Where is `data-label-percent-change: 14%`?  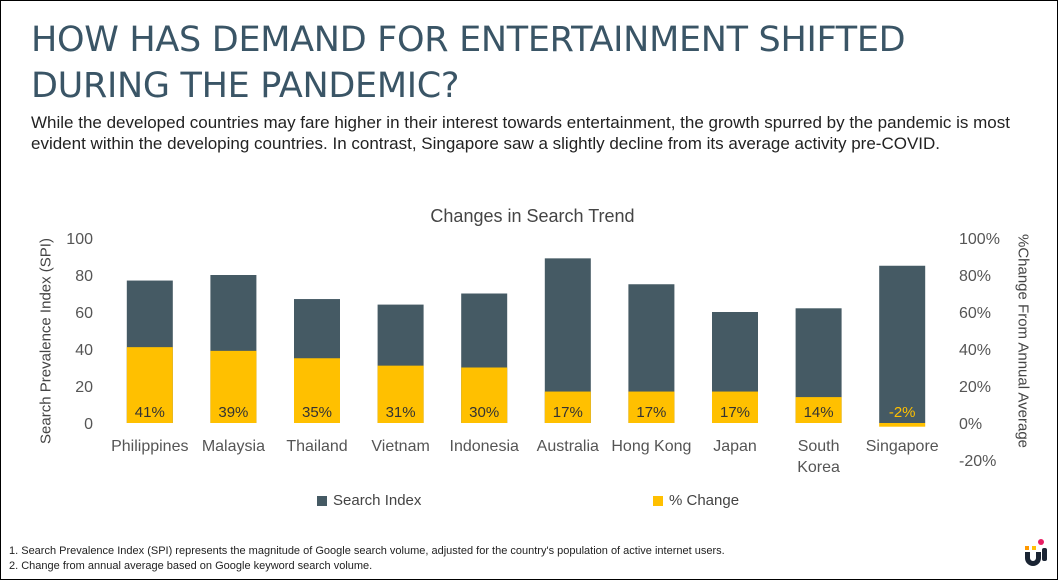
data-label-percent-change: 14% is located at coordinates (819, 412).